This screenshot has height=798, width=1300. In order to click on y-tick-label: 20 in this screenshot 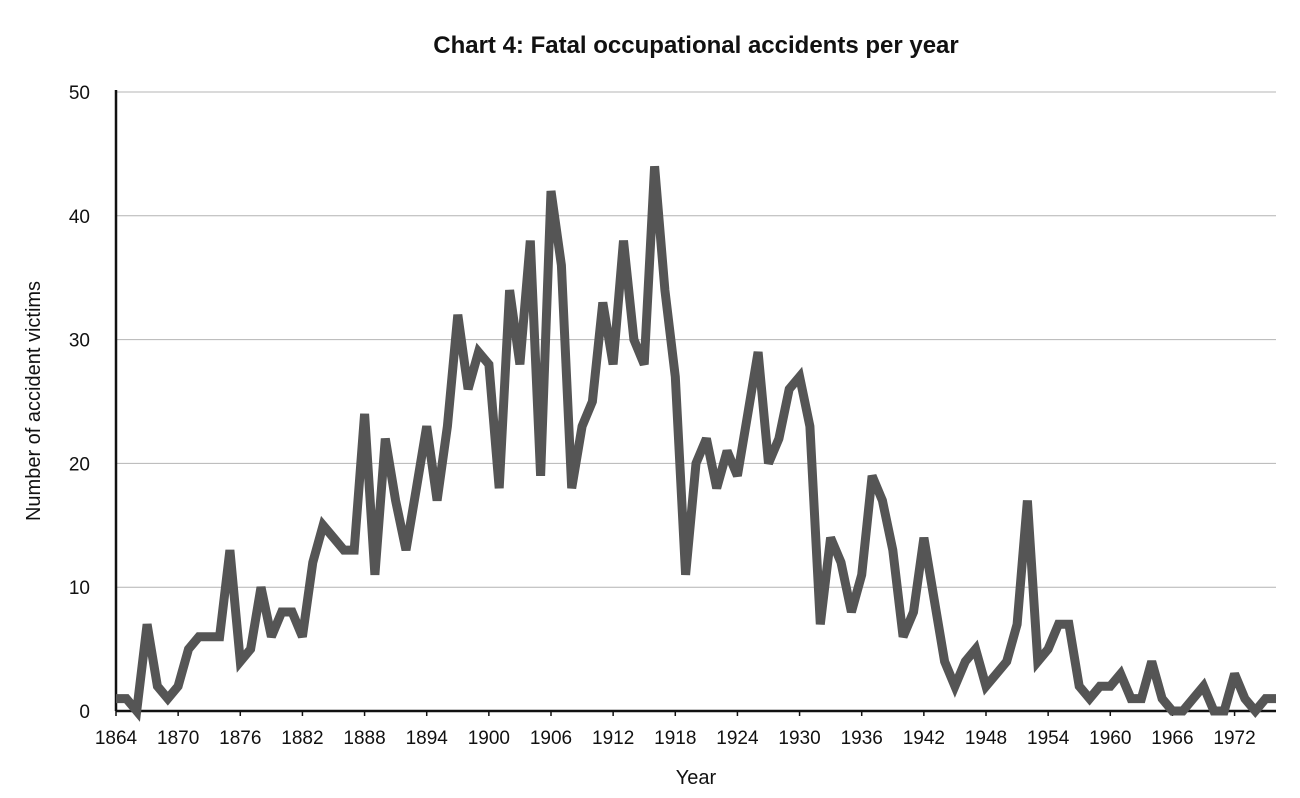, I will do `click(79, 464)`.